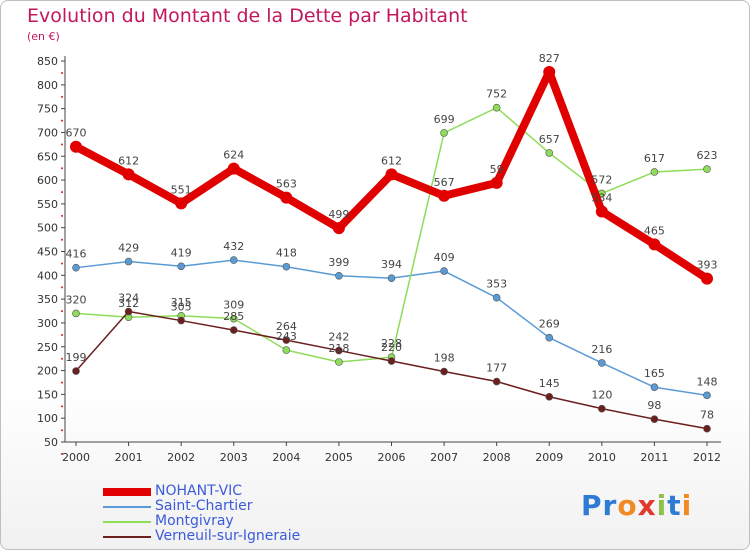 The width and height of the screenshot is (750, 550). I want to click on y-tick-label: 600, so click(47, 180).